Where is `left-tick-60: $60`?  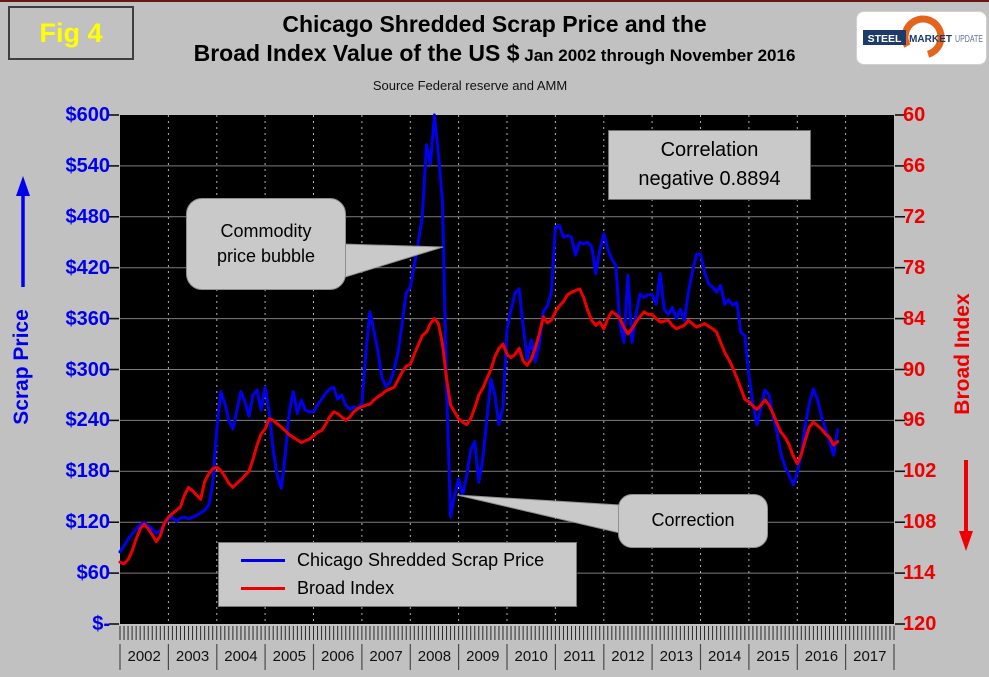
left-tick-60: $60 is located at coordinates (93, 573).